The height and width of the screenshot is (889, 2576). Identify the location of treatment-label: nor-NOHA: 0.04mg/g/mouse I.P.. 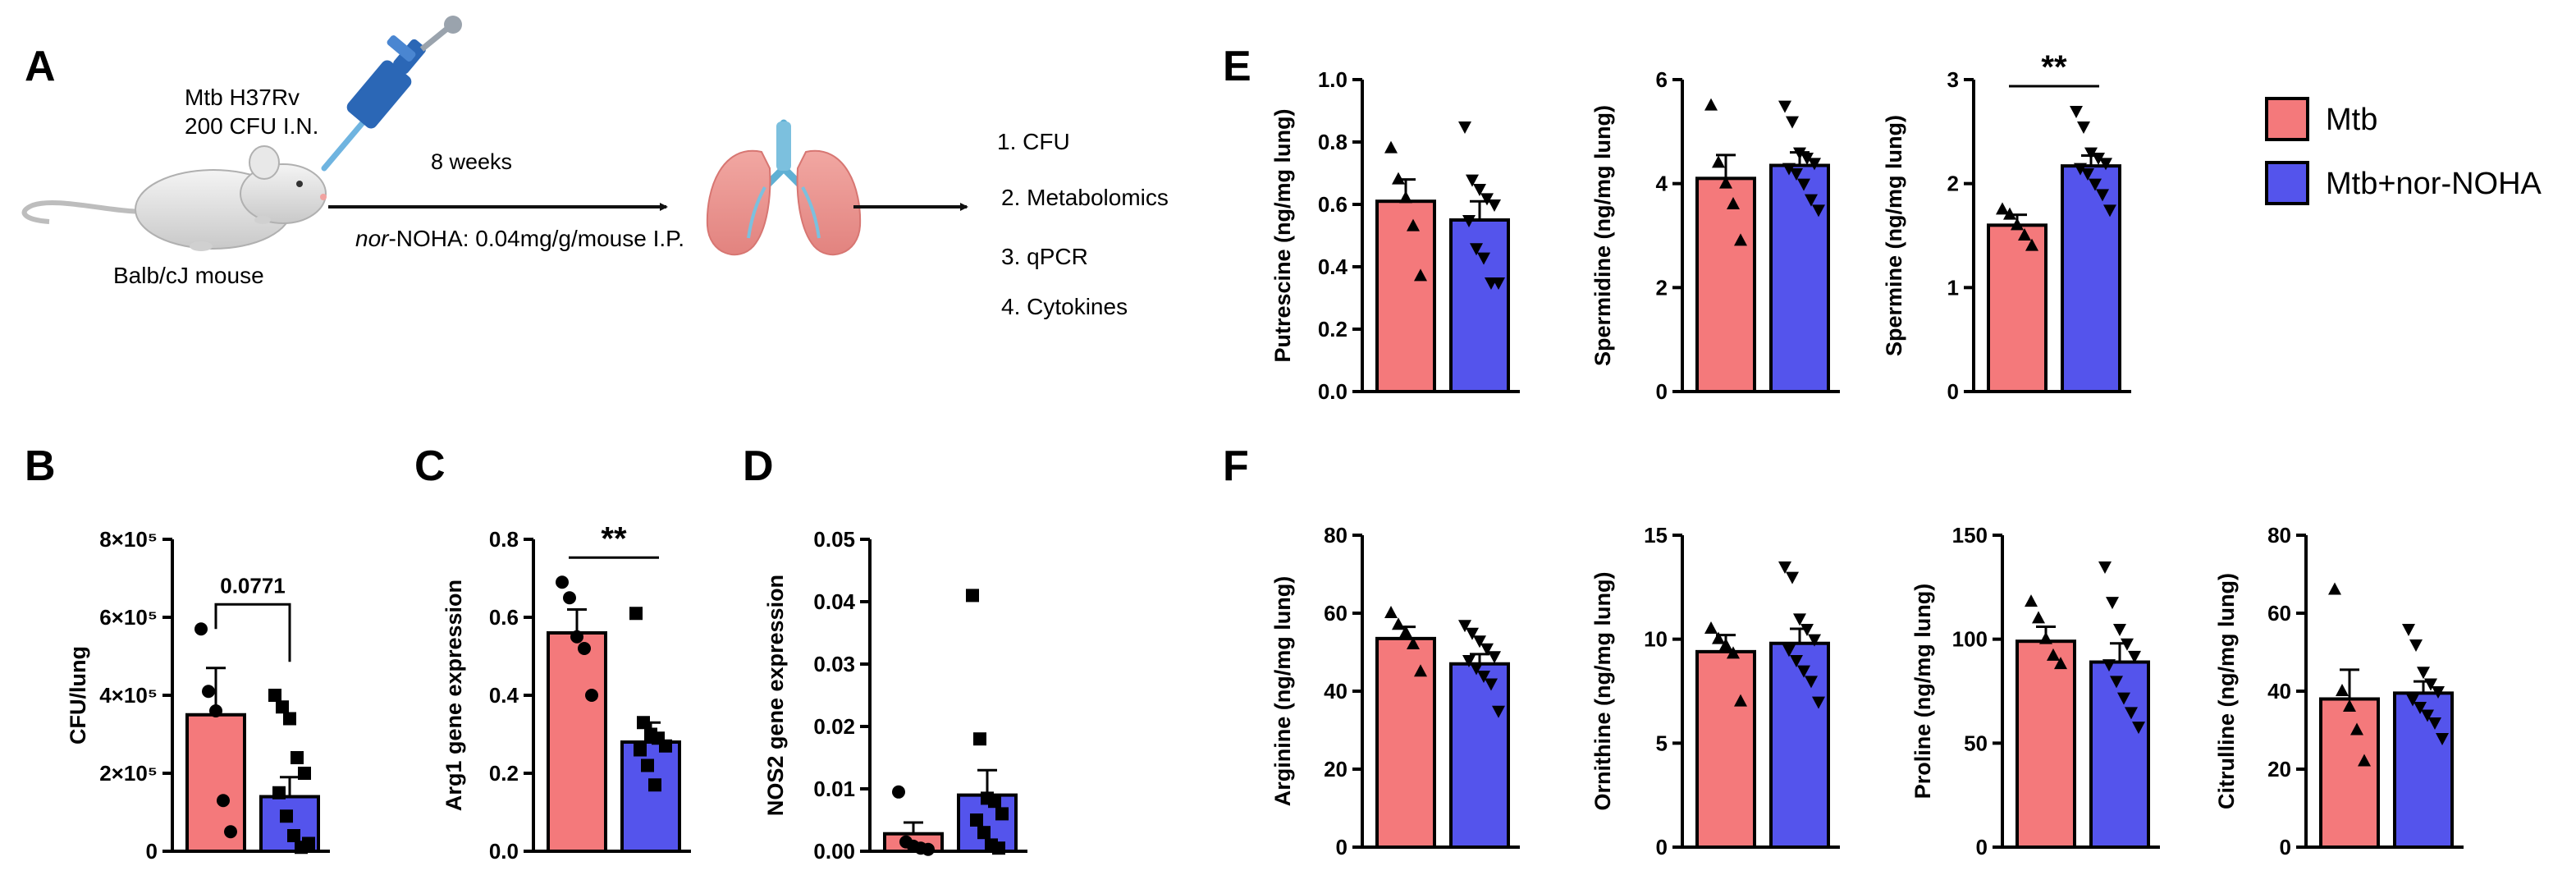
(519, 238).